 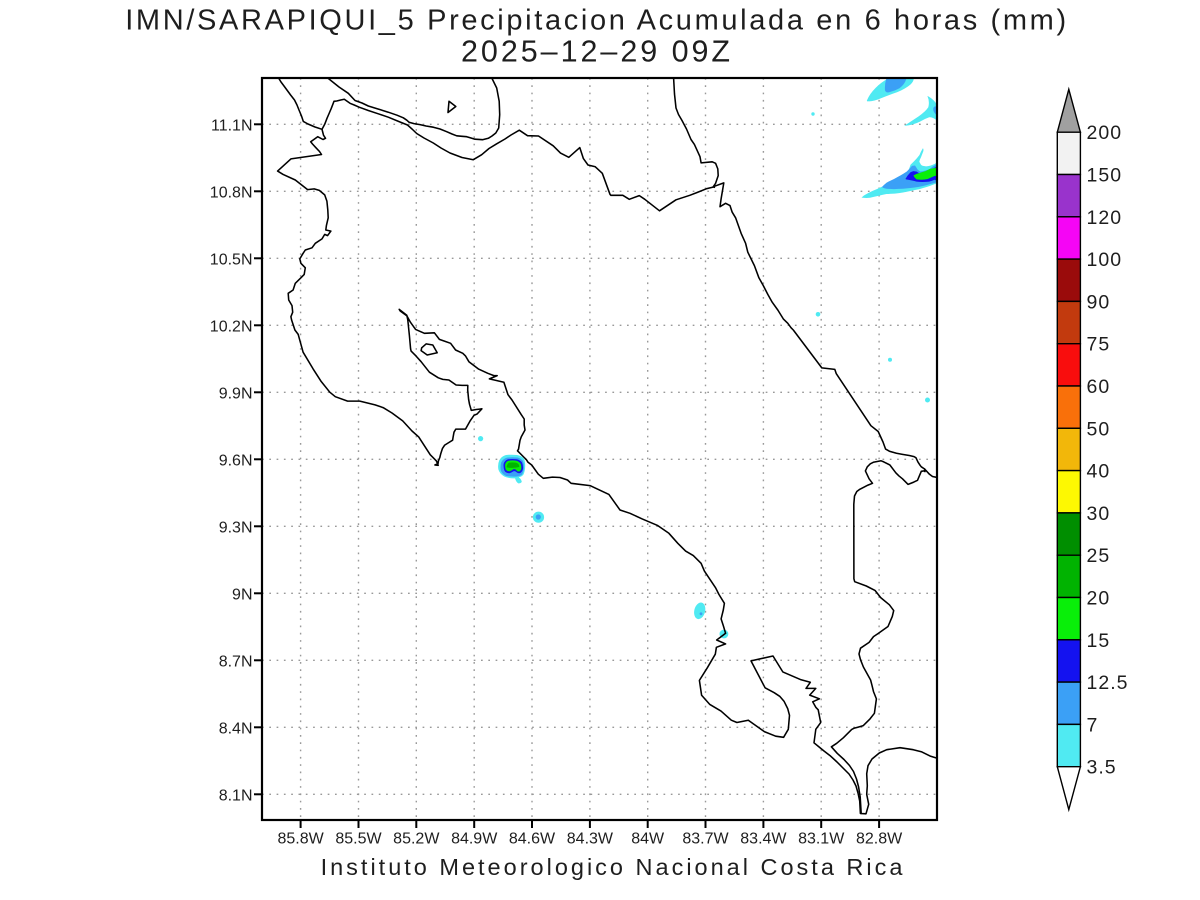 I want to click on svg-text: 8.1N, so click(x=236, y=795).